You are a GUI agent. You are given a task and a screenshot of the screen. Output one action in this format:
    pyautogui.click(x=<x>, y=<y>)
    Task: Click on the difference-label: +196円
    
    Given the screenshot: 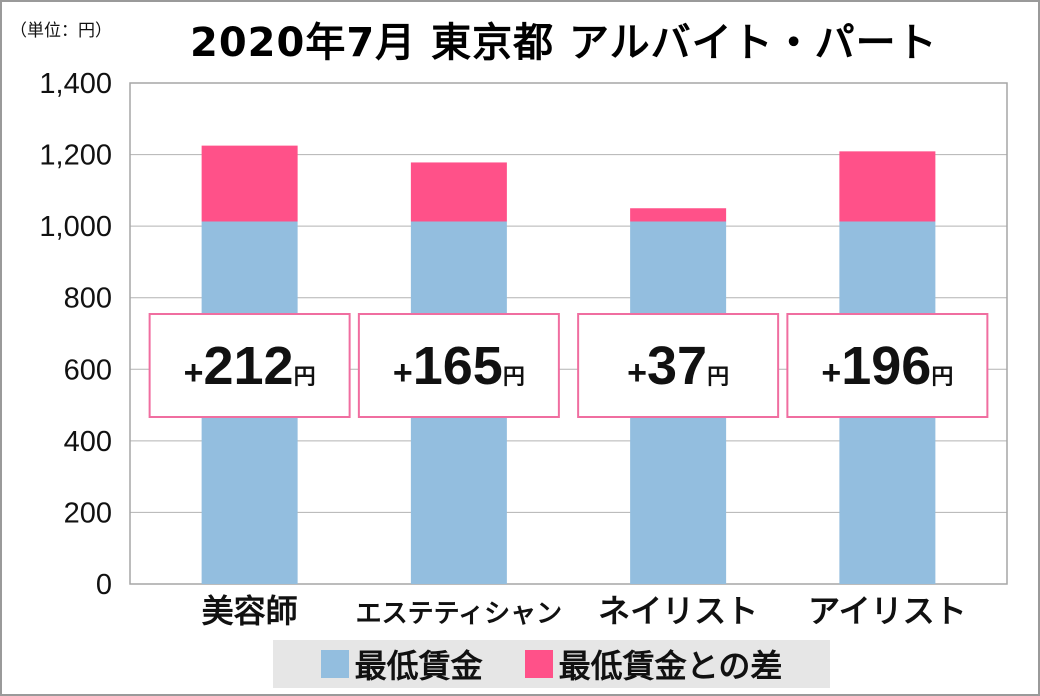 What is the action you would take?
    pyautogui.click(x=887, y=366)
    